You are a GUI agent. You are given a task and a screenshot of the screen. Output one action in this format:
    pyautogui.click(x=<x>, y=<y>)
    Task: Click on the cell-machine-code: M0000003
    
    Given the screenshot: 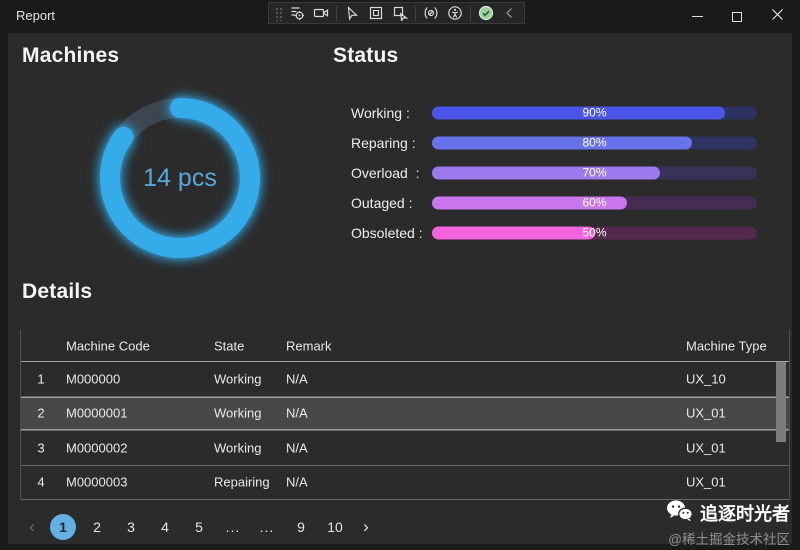 What is the action you would take?
    pyautogui.click(x=97, y=482)
    